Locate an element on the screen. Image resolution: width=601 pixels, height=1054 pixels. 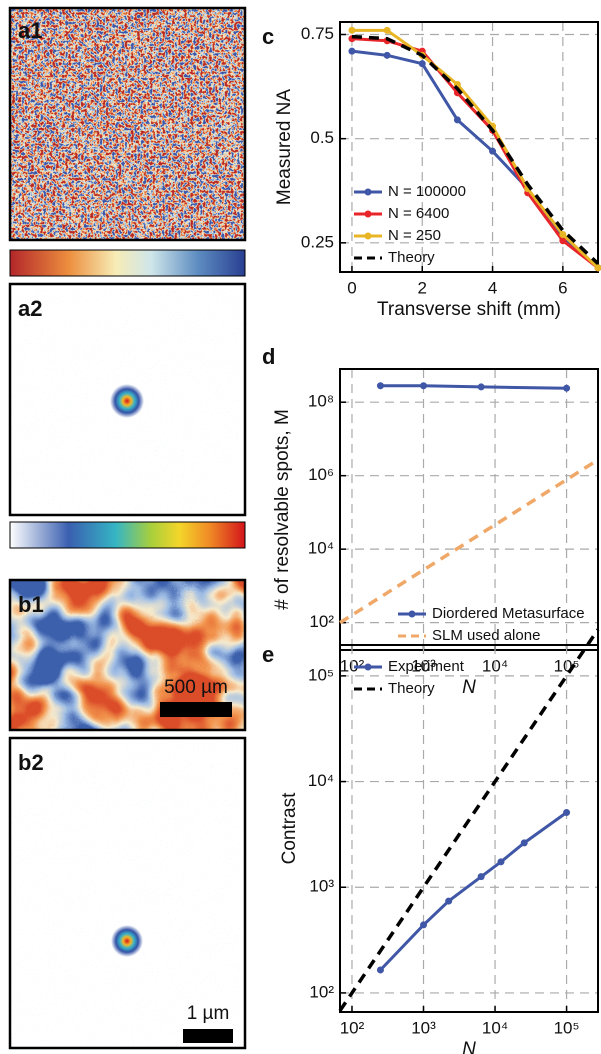
x-tick-label: 10⁴ is located at coordinates (495, 1027).